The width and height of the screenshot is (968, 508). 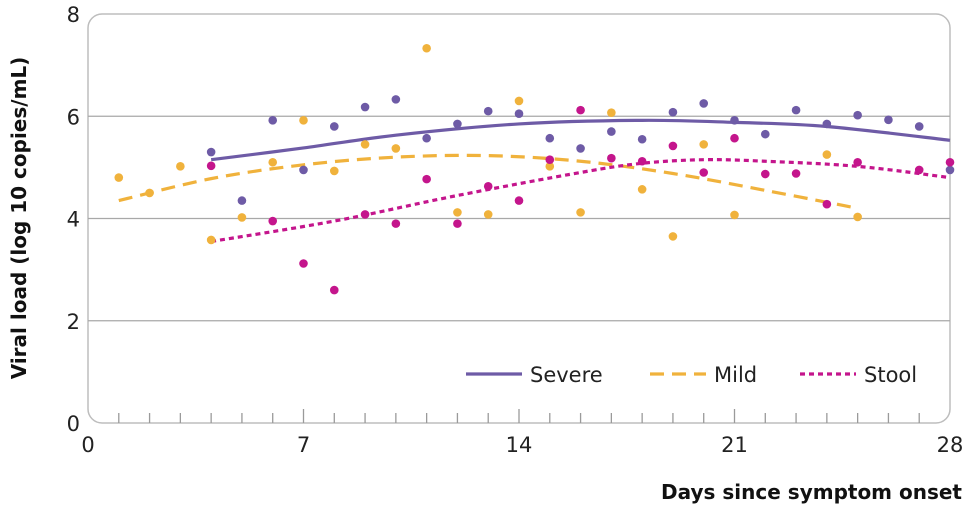 I want to click on legend-label-mild: Mild, so click(x=735, y=375).